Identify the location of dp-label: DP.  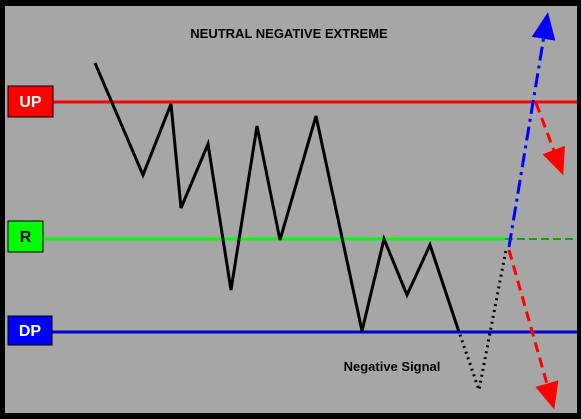
(30, 331).